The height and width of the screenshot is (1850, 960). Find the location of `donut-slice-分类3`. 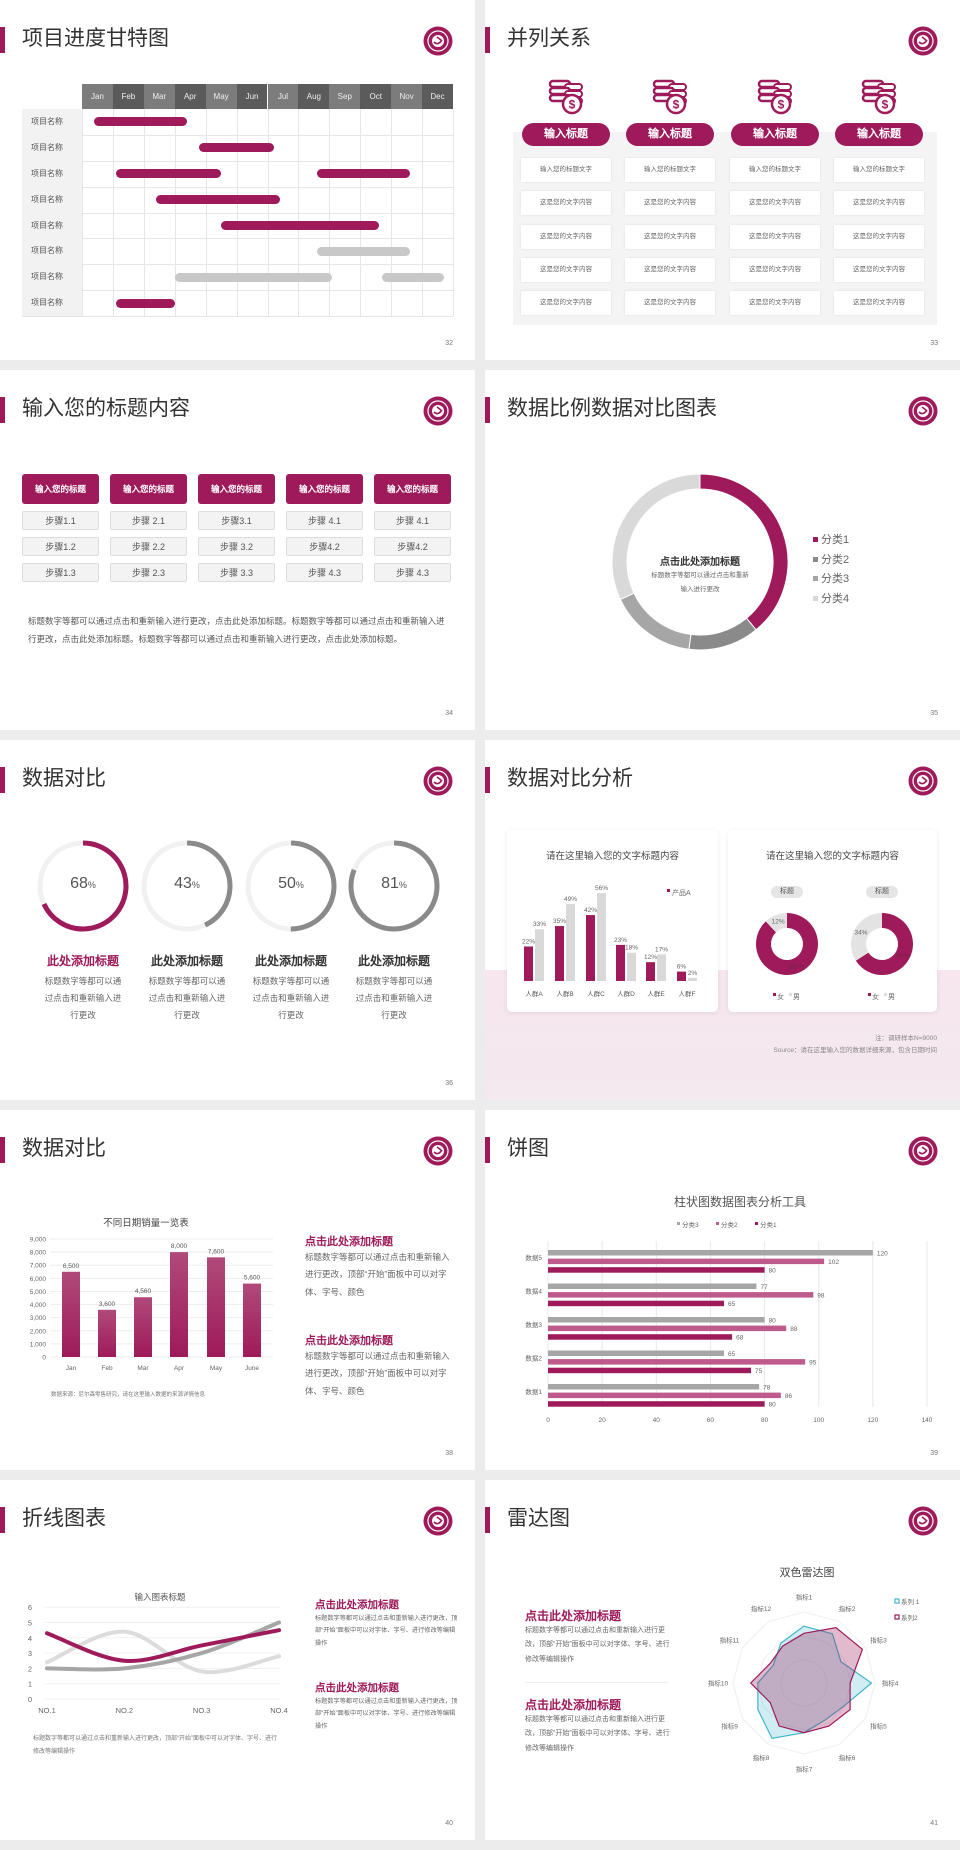

donut-slice-分类3 is located at coordinates (655, 621).